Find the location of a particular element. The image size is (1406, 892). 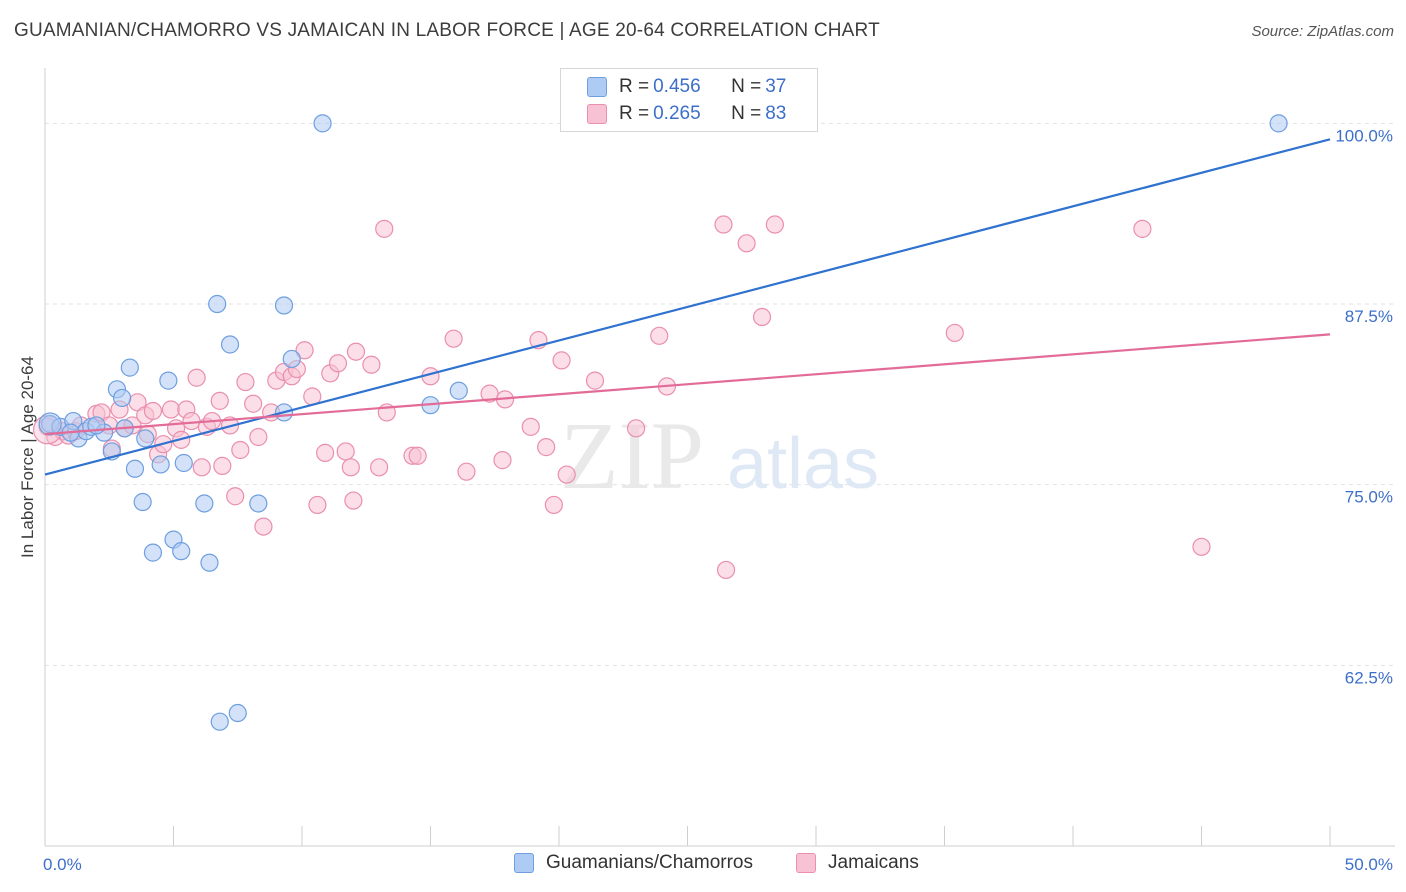

legend: R = 0.456 N = 37 R = 0.265 N = 83 is located at coordinates (689, 100).